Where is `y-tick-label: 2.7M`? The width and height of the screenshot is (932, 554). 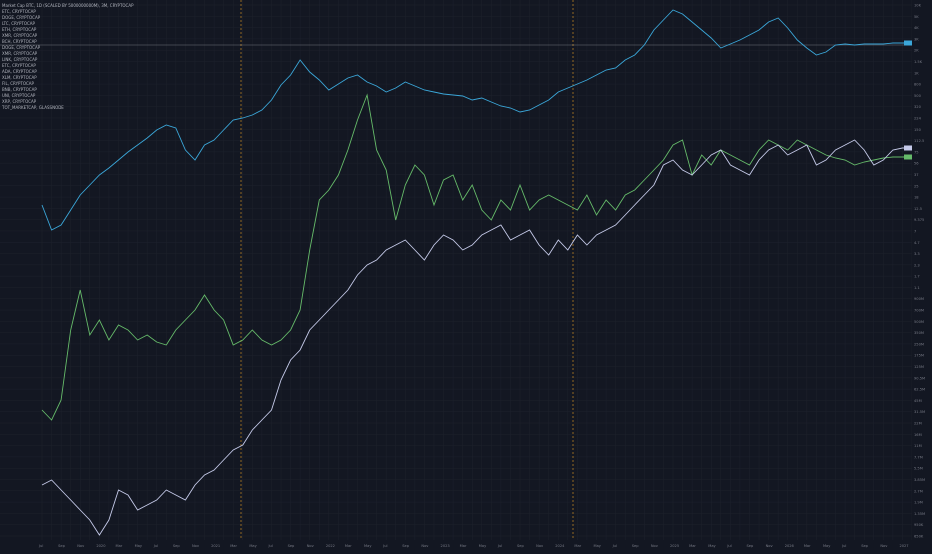
y-tick-label: 2.7M is located at coordinates (918, 491).